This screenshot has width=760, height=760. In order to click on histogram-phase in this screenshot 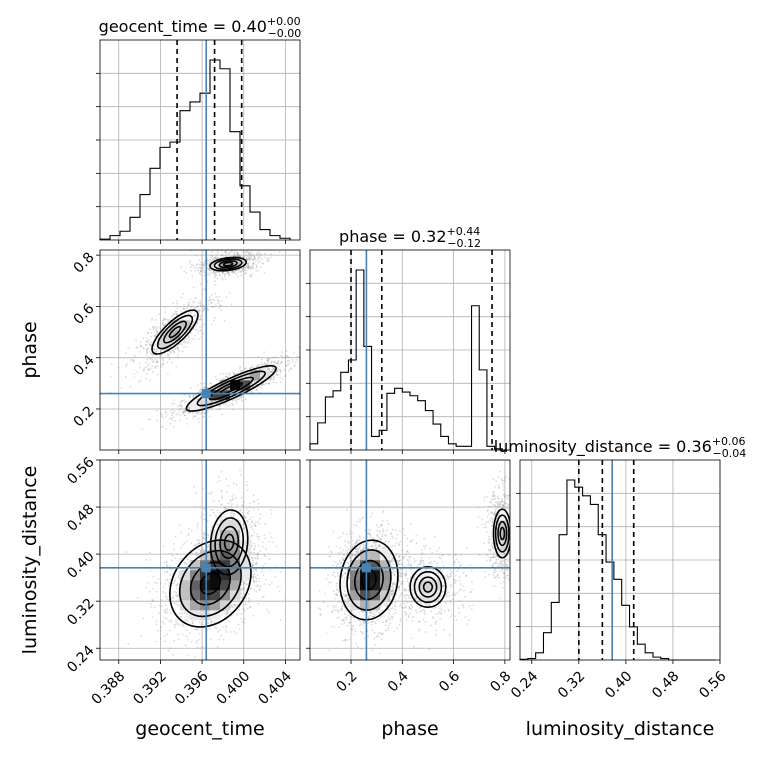, I will do `click(409, 360)`.